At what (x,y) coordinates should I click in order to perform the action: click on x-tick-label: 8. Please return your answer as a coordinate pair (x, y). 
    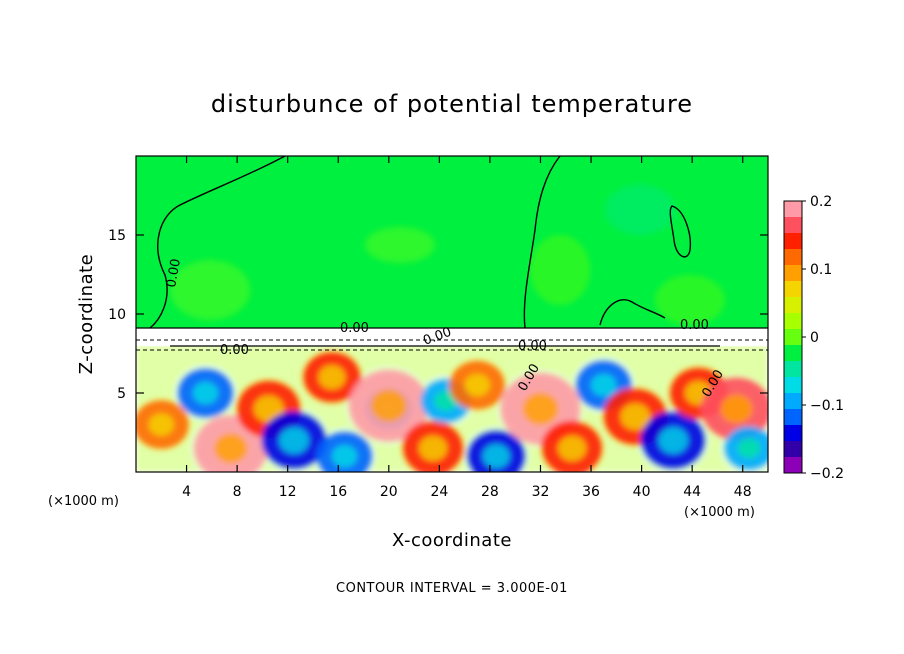
    Looking at the image, I should click on (237, 492).